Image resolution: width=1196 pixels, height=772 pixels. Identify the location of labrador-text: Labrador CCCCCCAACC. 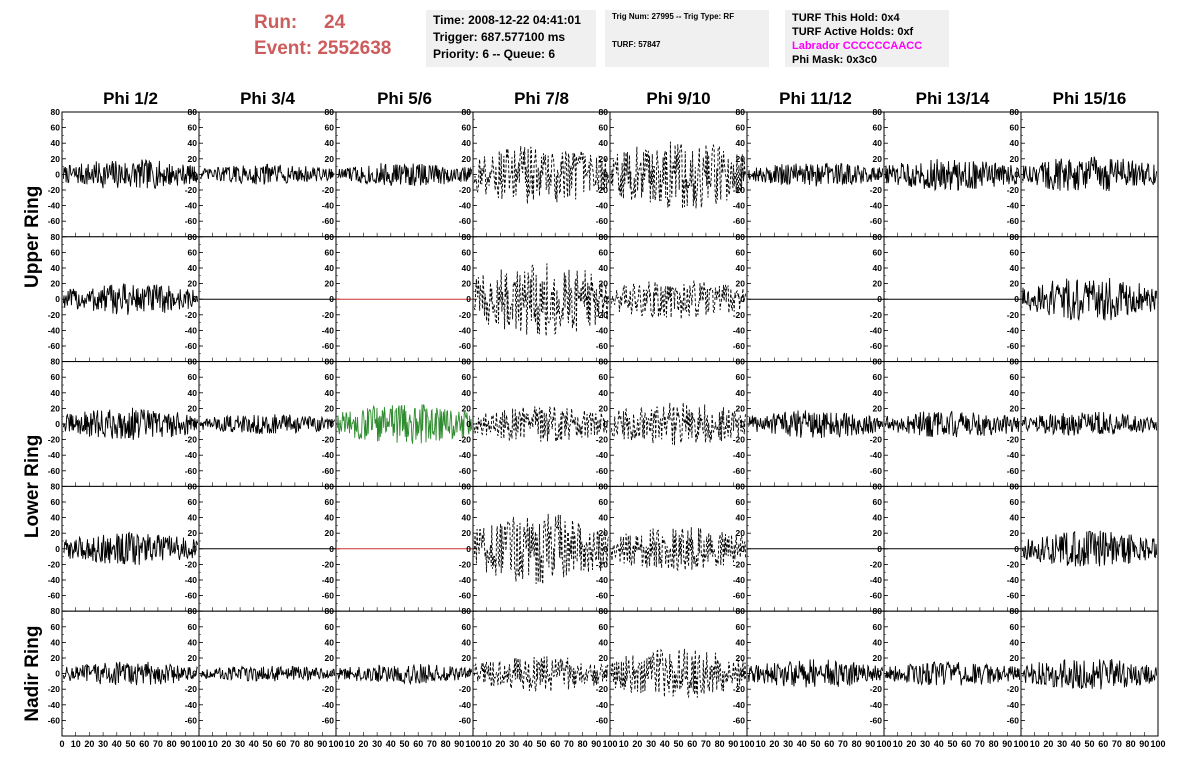
(857, 46).